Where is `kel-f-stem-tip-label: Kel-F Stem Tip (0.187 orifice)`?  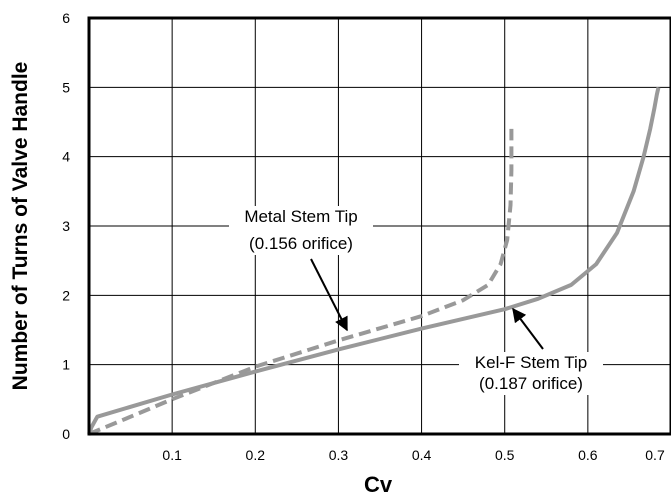 kel-f-stem-tip-label: Kel-F Stem Tip (0.187 orifice) is located at coordinates (531, 351).